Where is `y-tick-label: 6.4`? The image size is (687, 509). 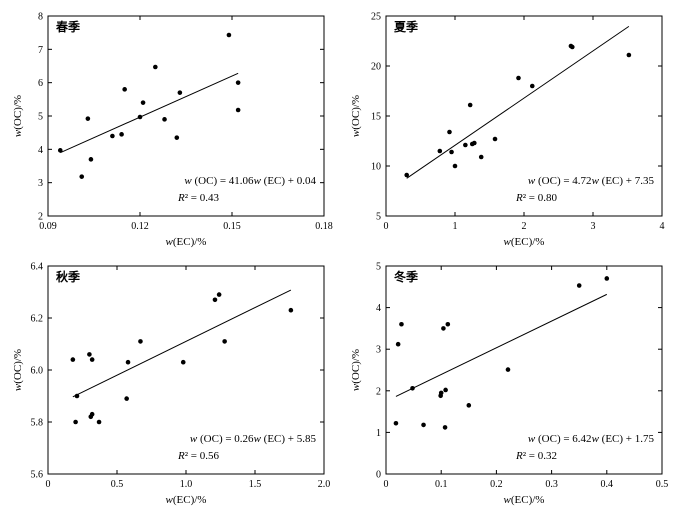
y-tick-label: 6.4 is located at coordinates (37, 267).